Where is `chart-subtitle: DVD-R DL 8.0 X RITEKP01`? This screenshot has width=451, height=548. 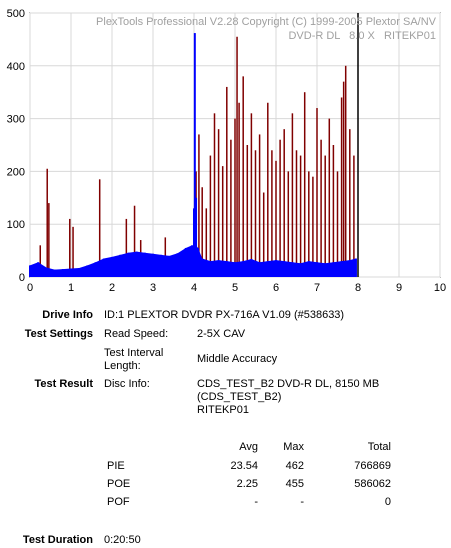
chart-subtitle: DVD-R DL 8.0 X RITEKP01 is located at coordinates (362, 36).